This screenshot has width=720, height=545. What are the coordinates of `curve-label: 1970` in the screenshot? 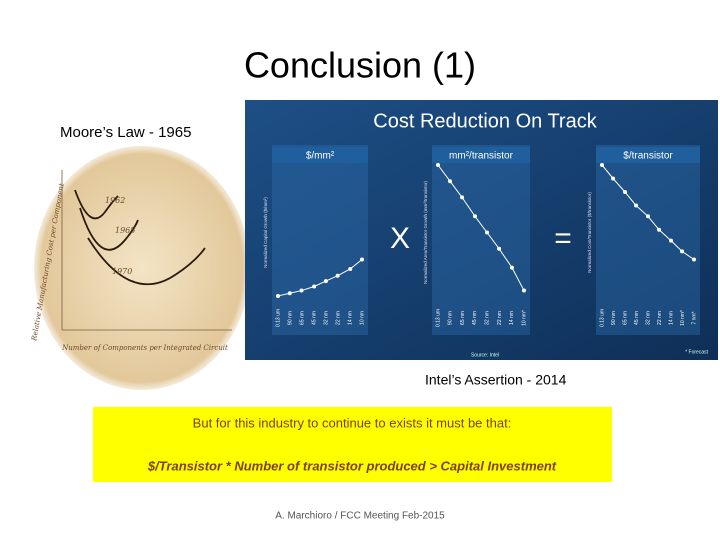 It's located at (122, 271).